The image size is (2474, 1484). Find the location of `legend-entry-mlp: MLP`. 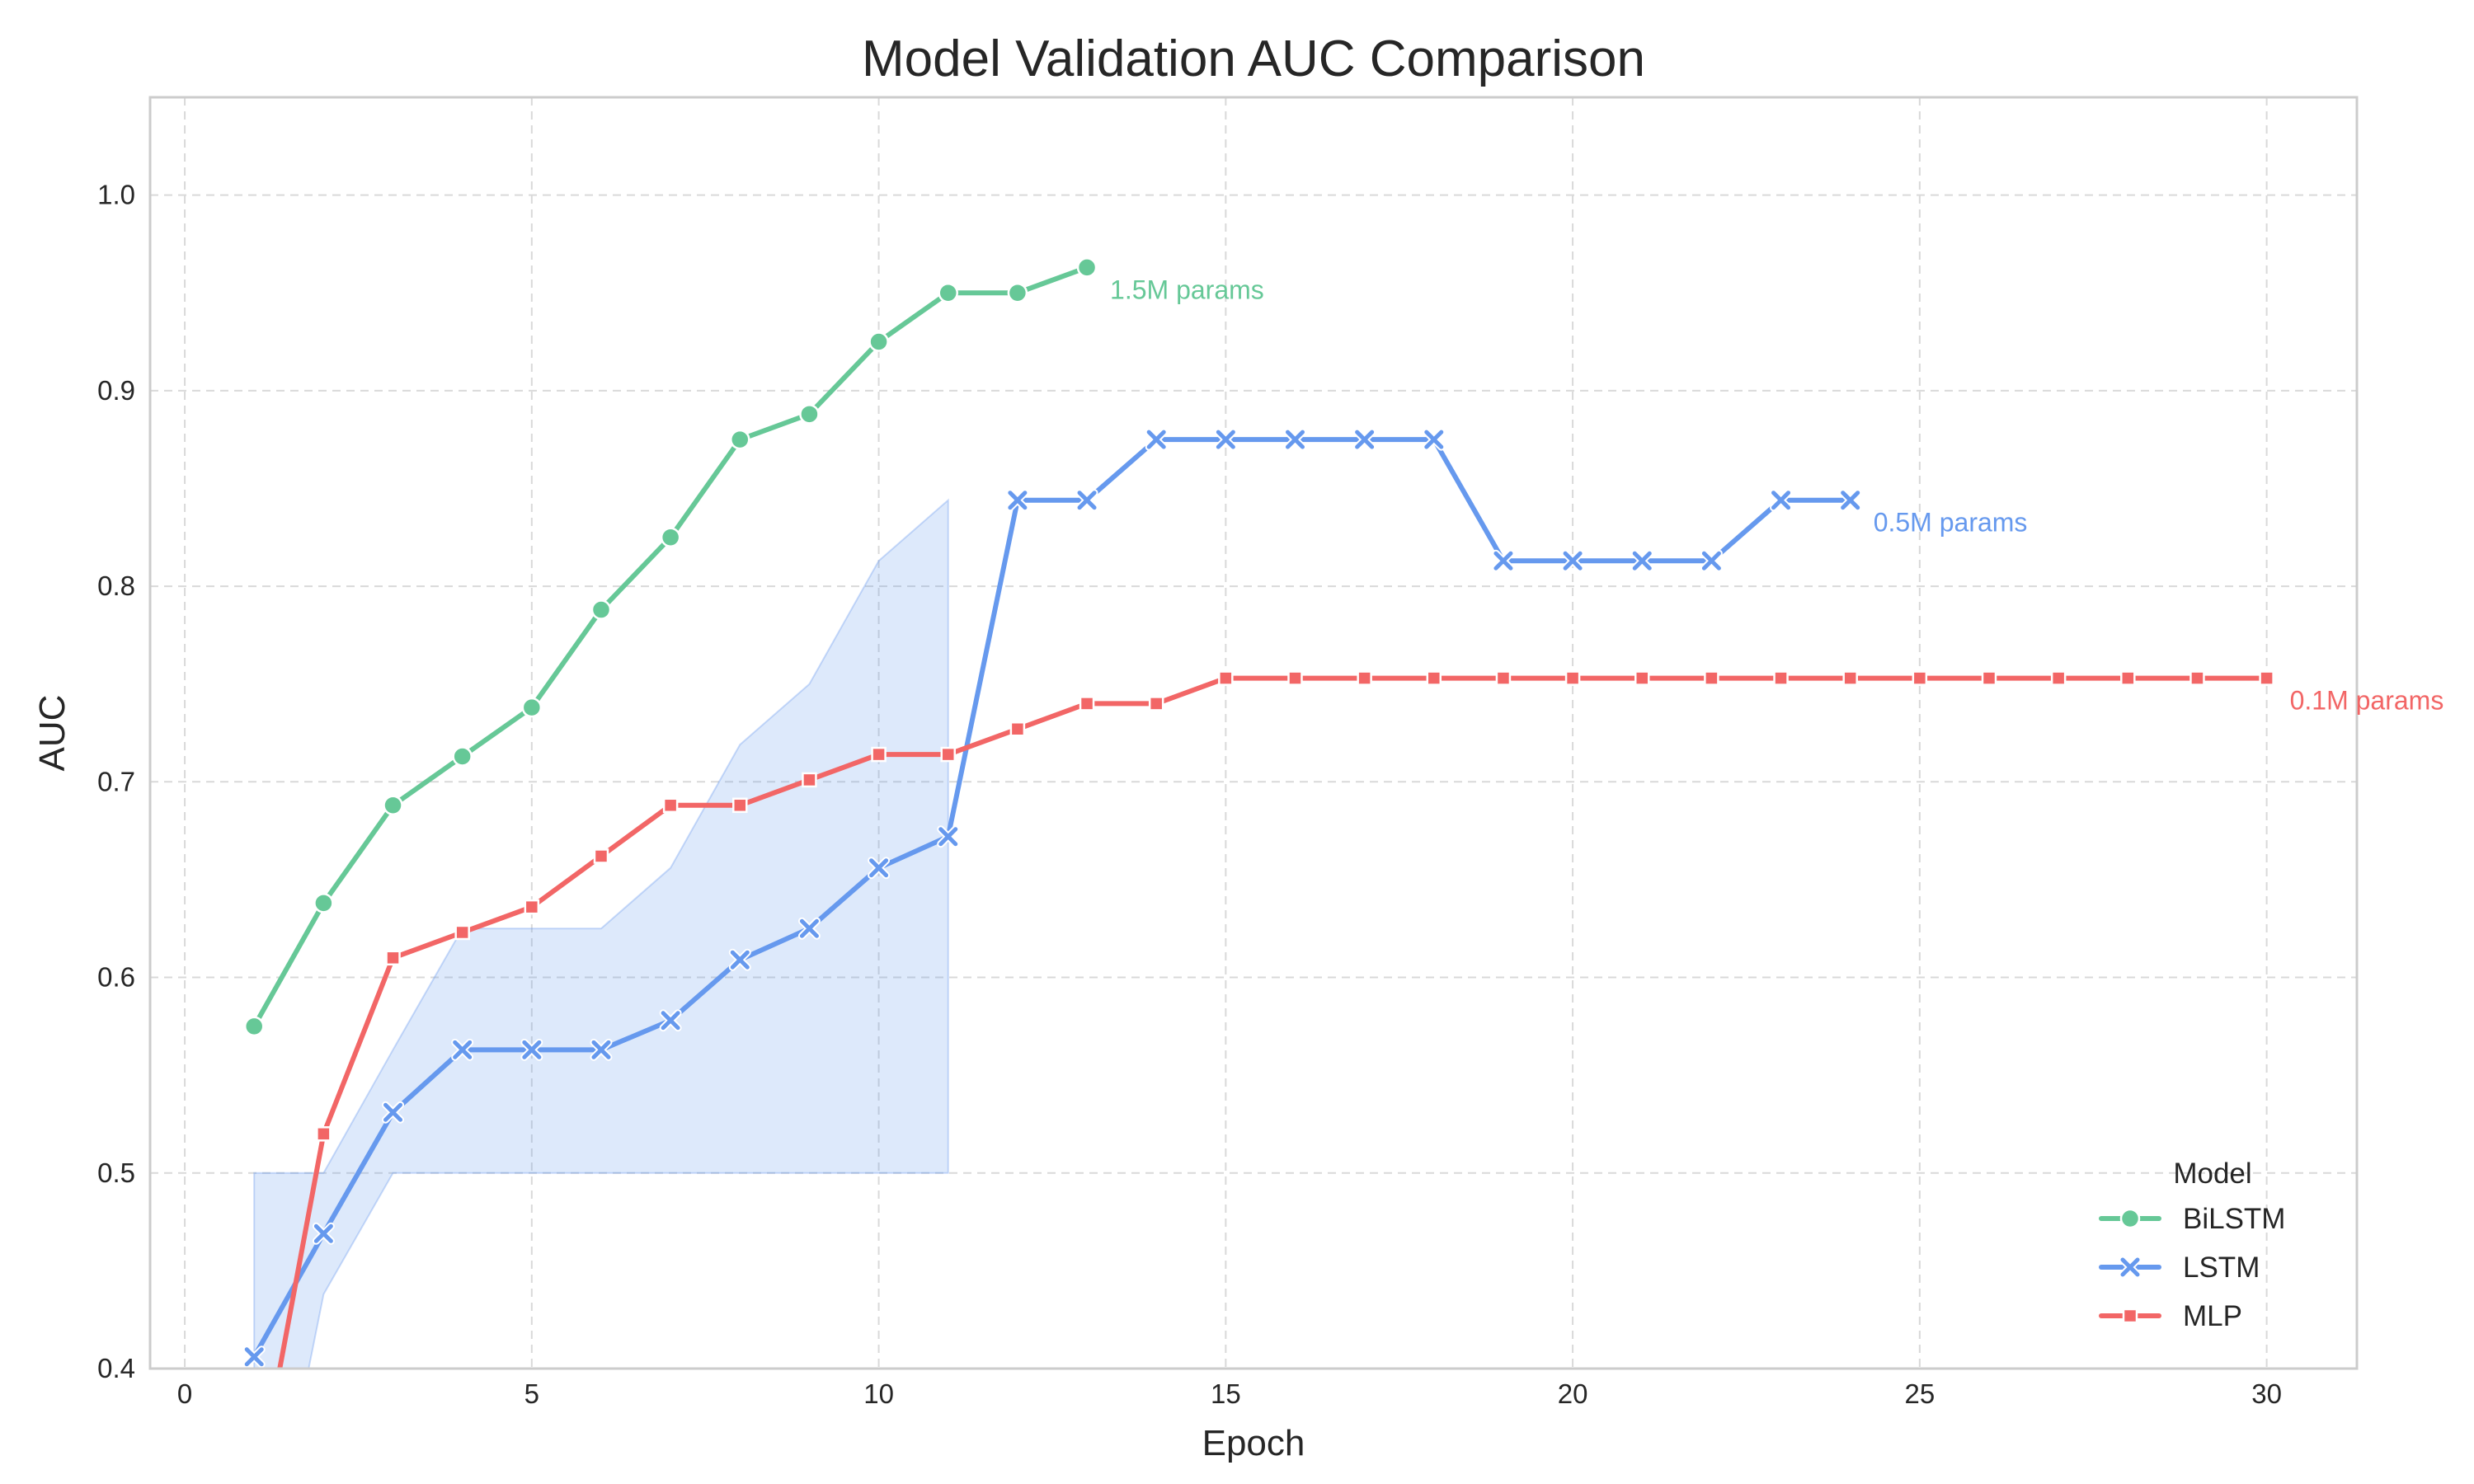

legend-entry-mlp: MLP is located at coordinates (2170, 1316).